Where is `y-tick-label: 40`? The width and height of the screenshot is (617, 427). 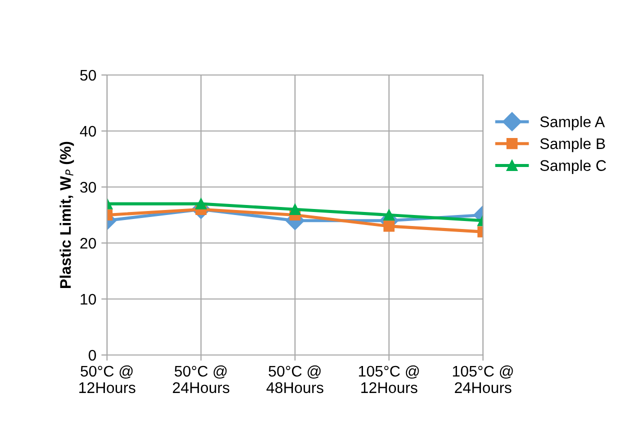 y-tick-label: 40 is located at coordinates (88, 131).